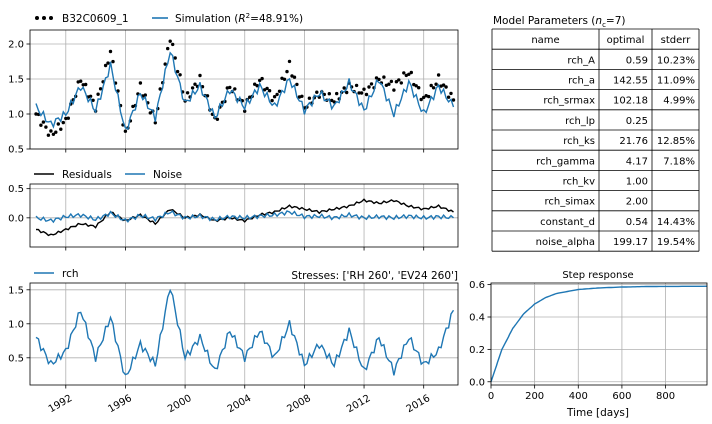  Describe the element at coordinates (70, 274) in the screenshot. I see `legend-rch-label: rch` at that location.